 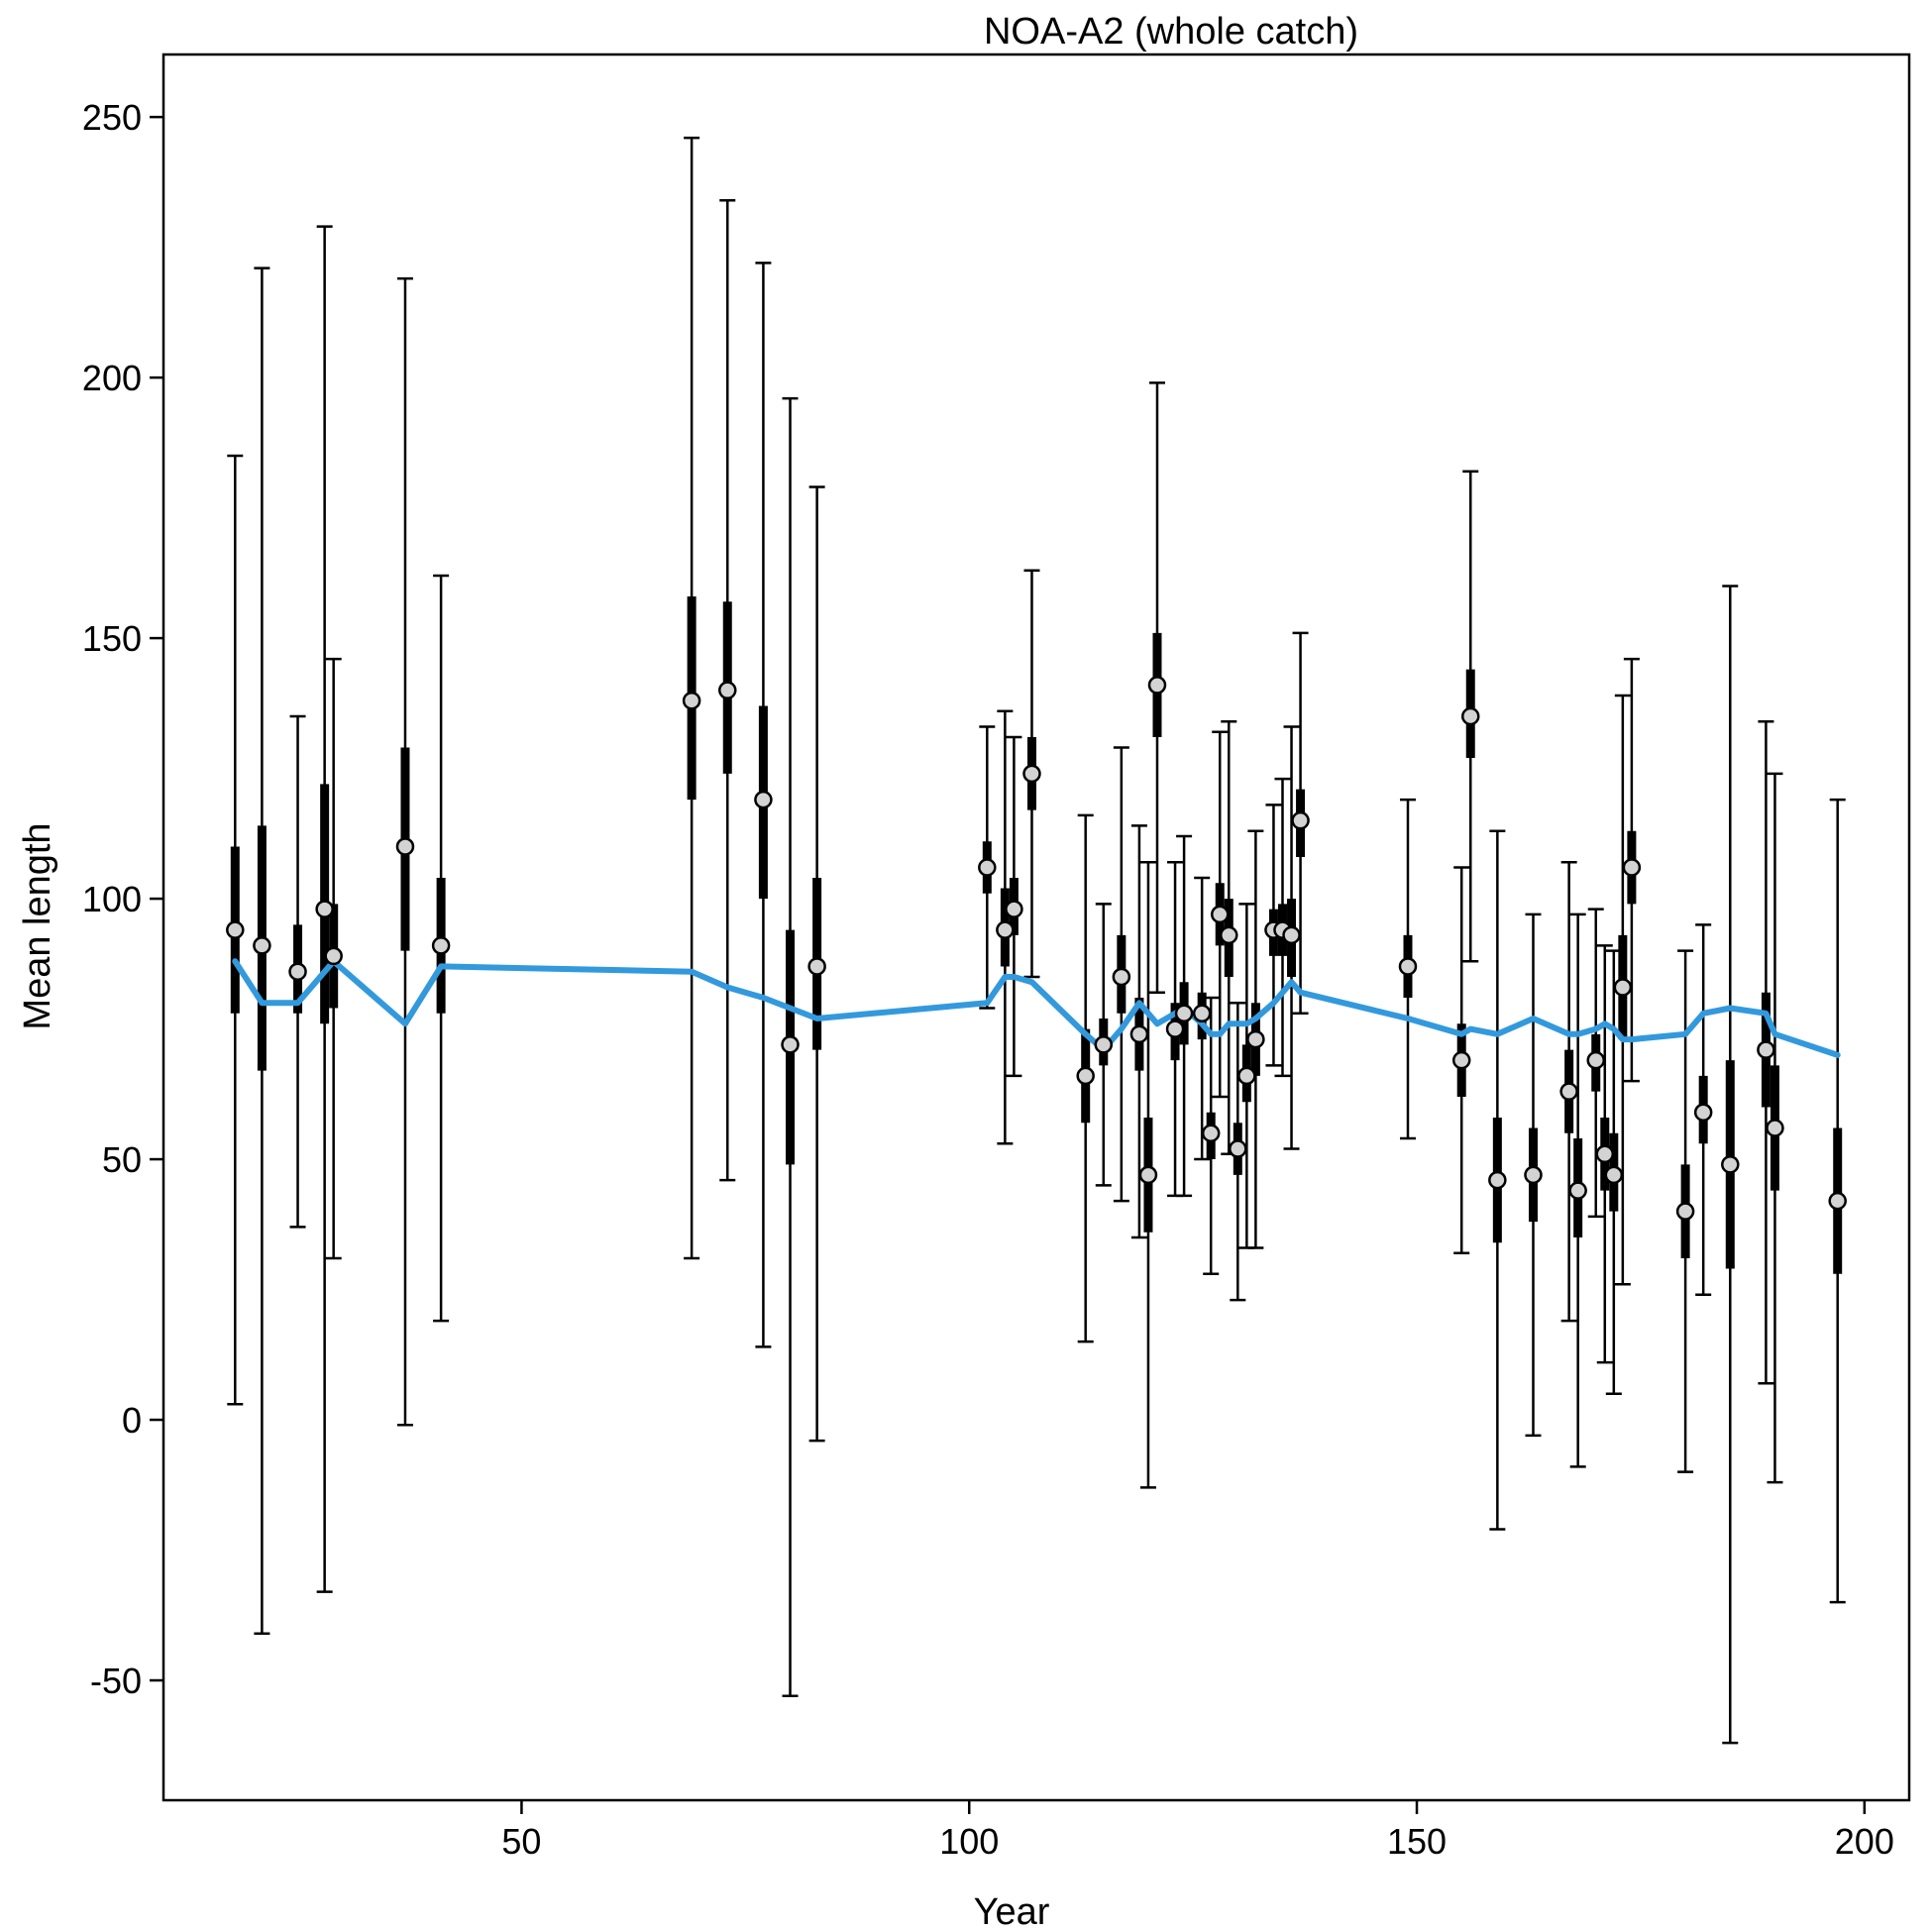 What do you see at coordinates (112, 638) in the screenshot?
I see `y-tick-label-150: 150` at bounding box center [112, 638].